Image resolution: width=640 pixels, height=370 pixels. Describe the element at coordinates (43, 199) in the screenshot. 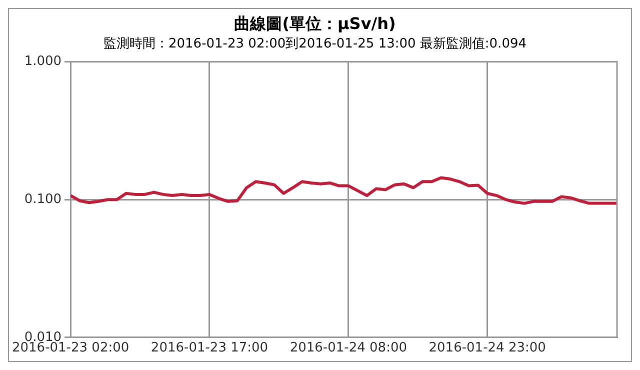

I see `y-tick-label: 0.100` at that location.